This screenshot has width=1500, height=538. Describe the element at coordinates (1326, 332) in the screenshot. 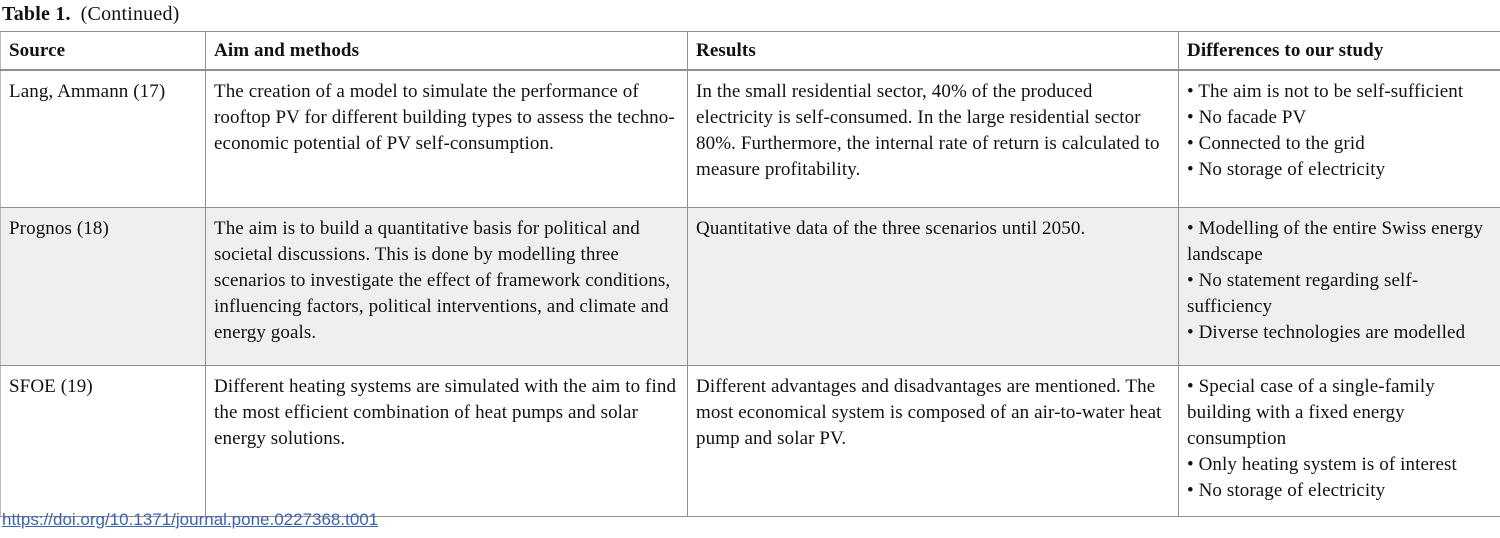

I see `difference-bullet-item: • Diverse technologies are modelled` at that location.